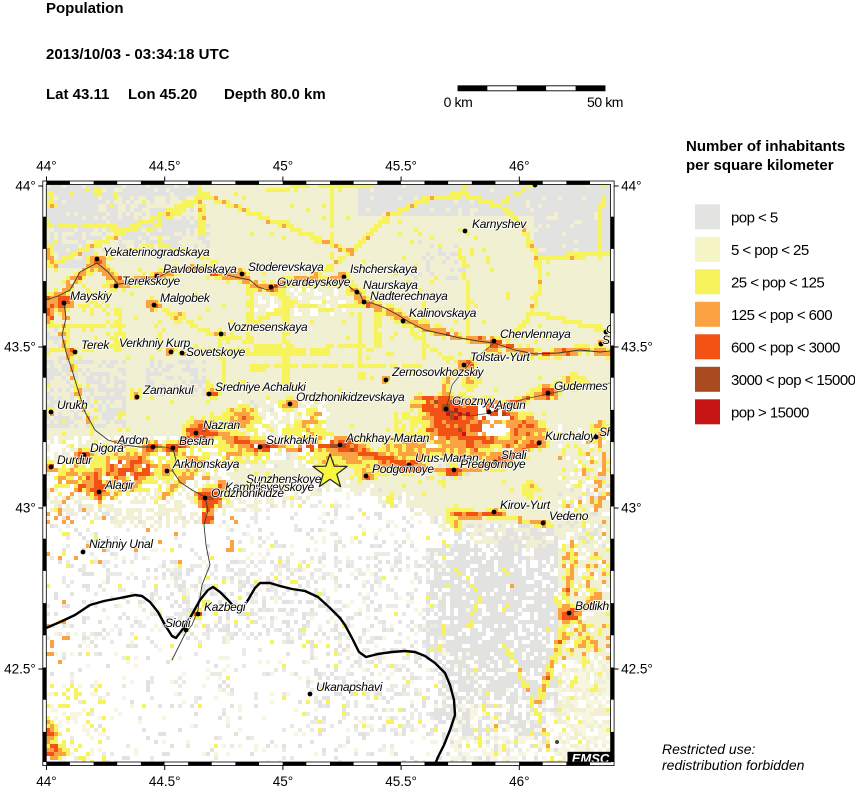 The height and width of the screenshot is (787, 855). I want to click on svg-text: Kirov-Yurt, so click(525, 505).